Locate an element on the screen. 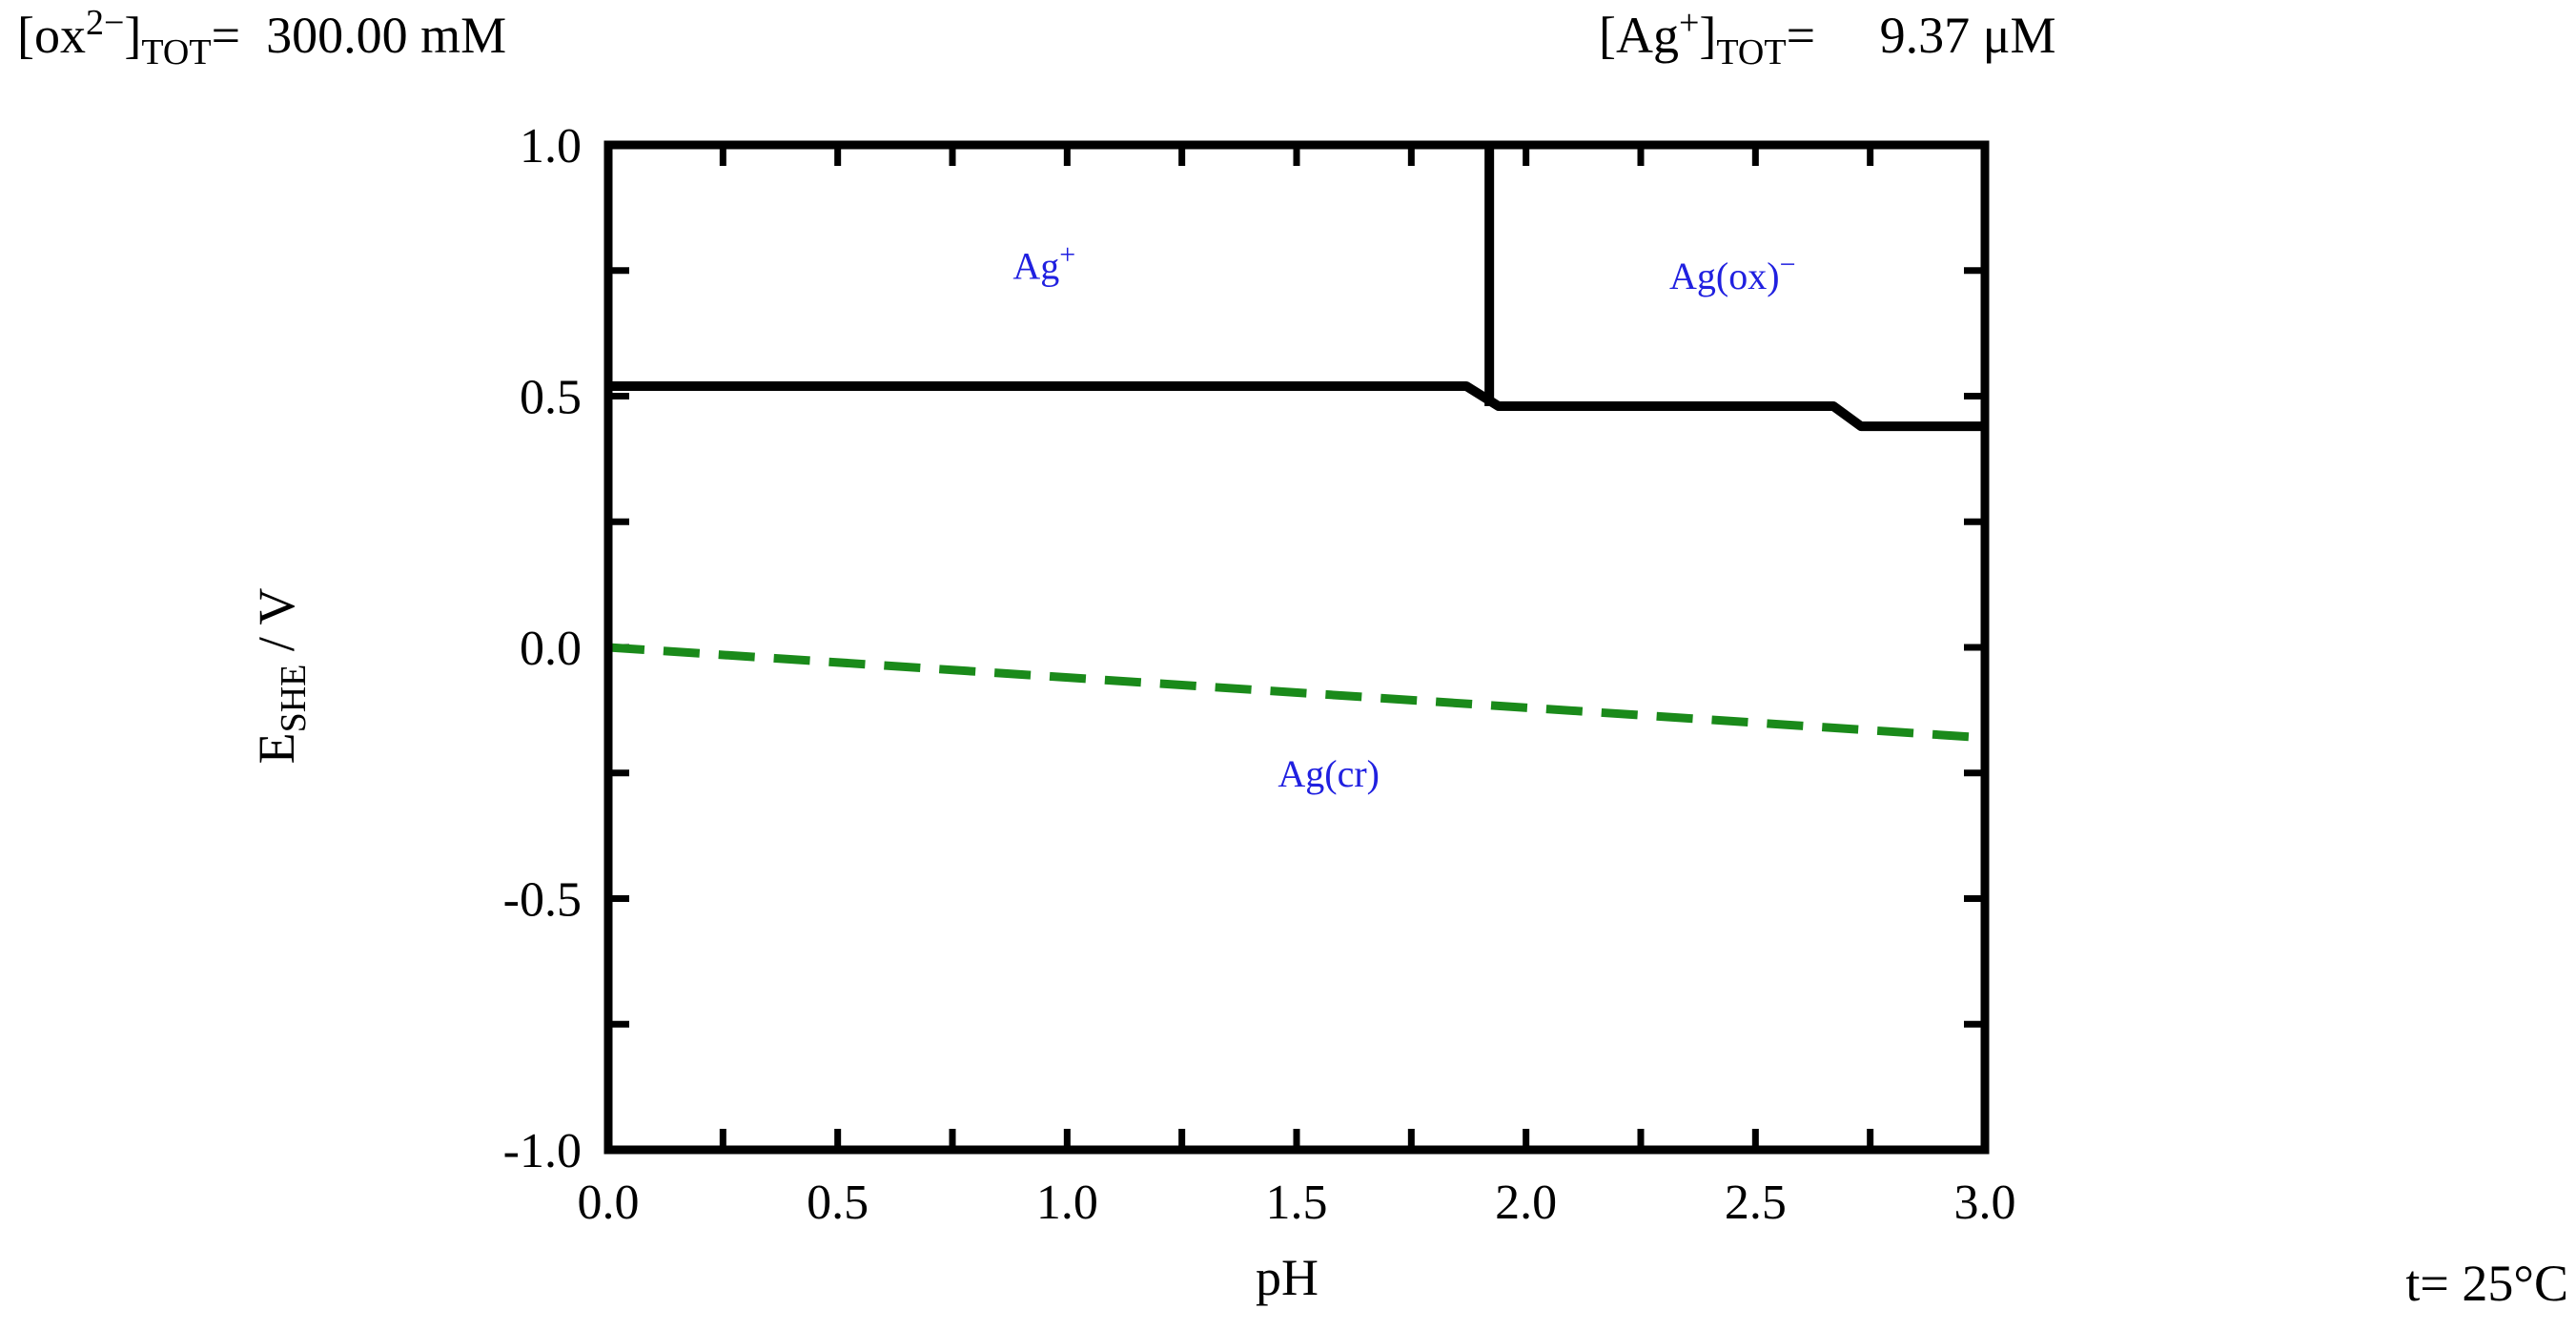  x-tick-label: 2.0 is located at coordinates (1526, 1203).